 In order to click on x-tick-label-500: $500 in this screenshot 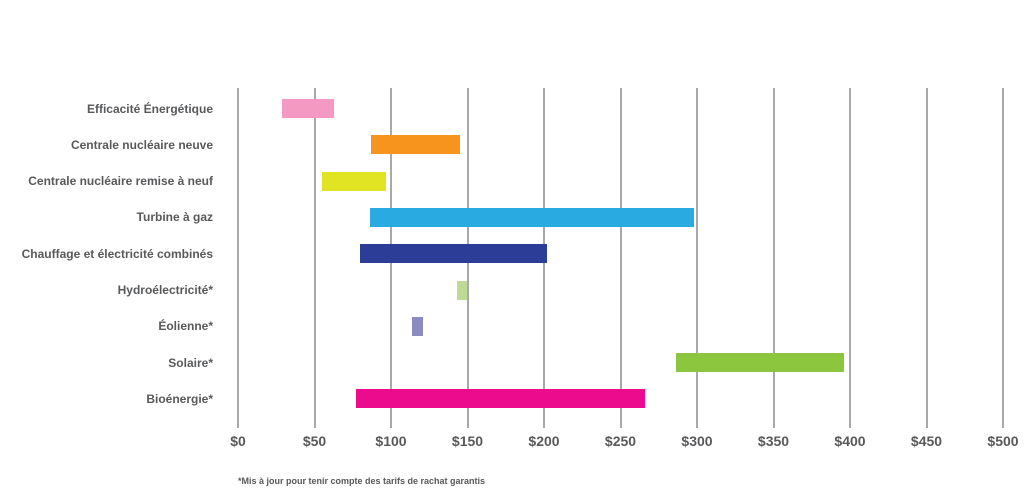, I will do `click(1003, 441)`.